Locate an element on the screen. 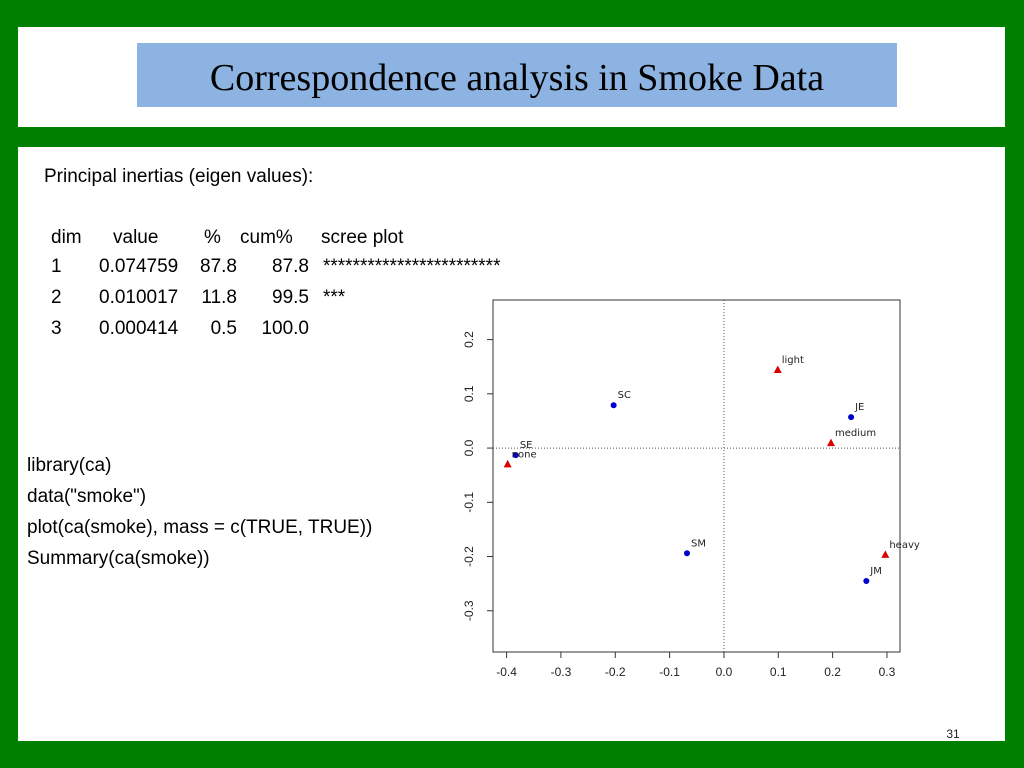 The height and width of the screenshot is (768, 1024). x-tick-label: -0.3 is located at coordinates (561, 672).